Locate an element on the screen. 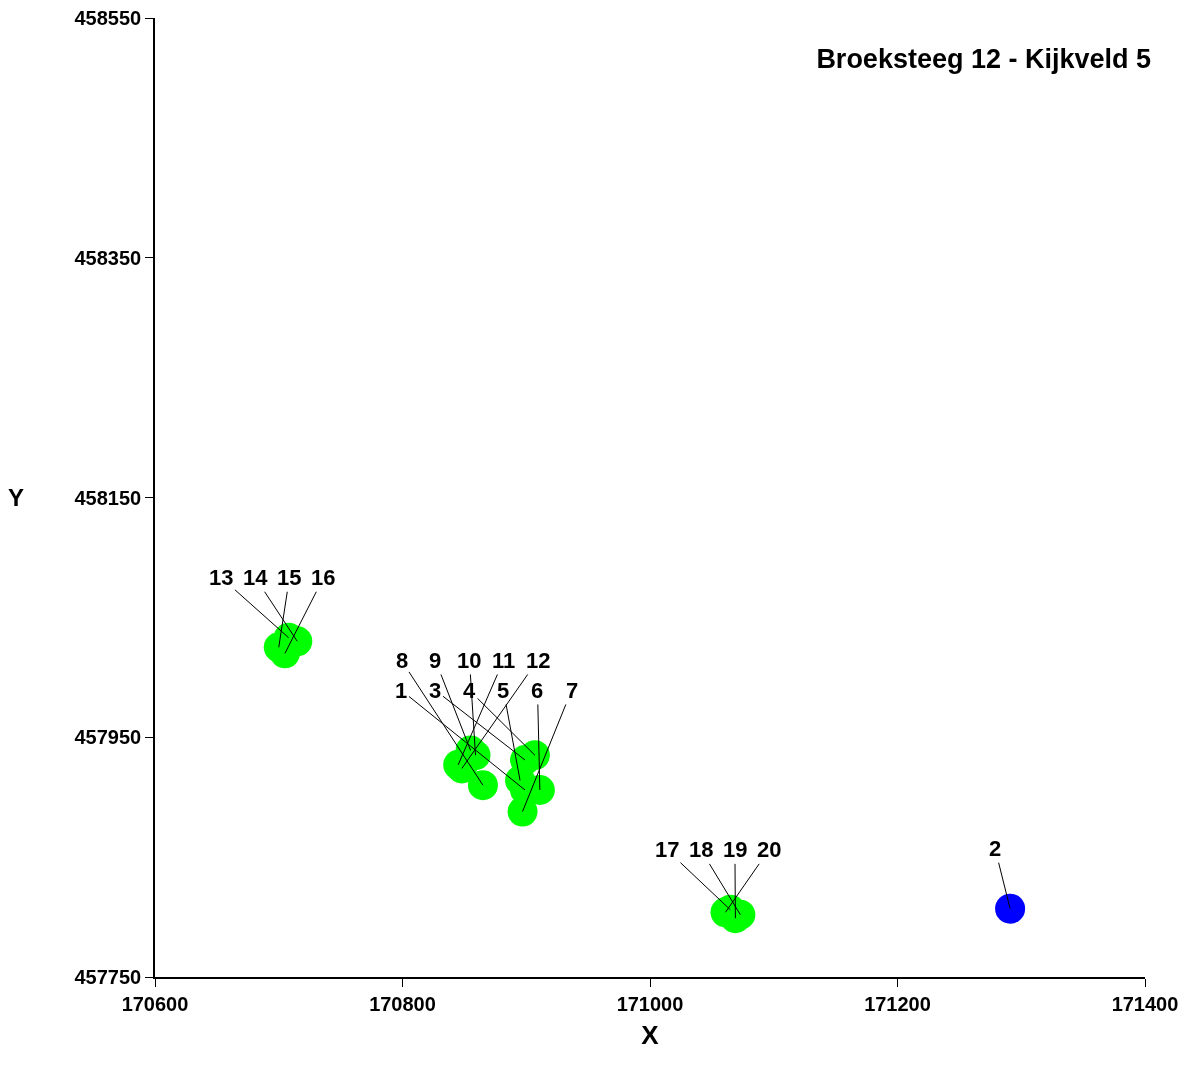  annotation: 5 is located at coordinates (503, 690).